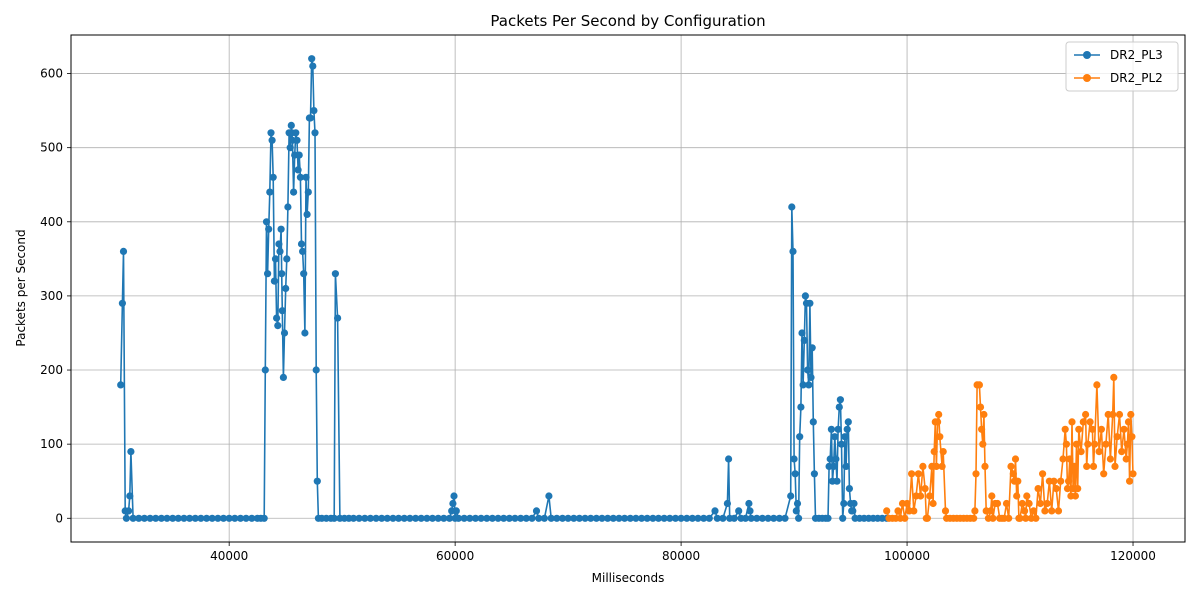 This screenshot has height=604, width=1200. I want to click on y-tick-label: 100, so click(51, 444).